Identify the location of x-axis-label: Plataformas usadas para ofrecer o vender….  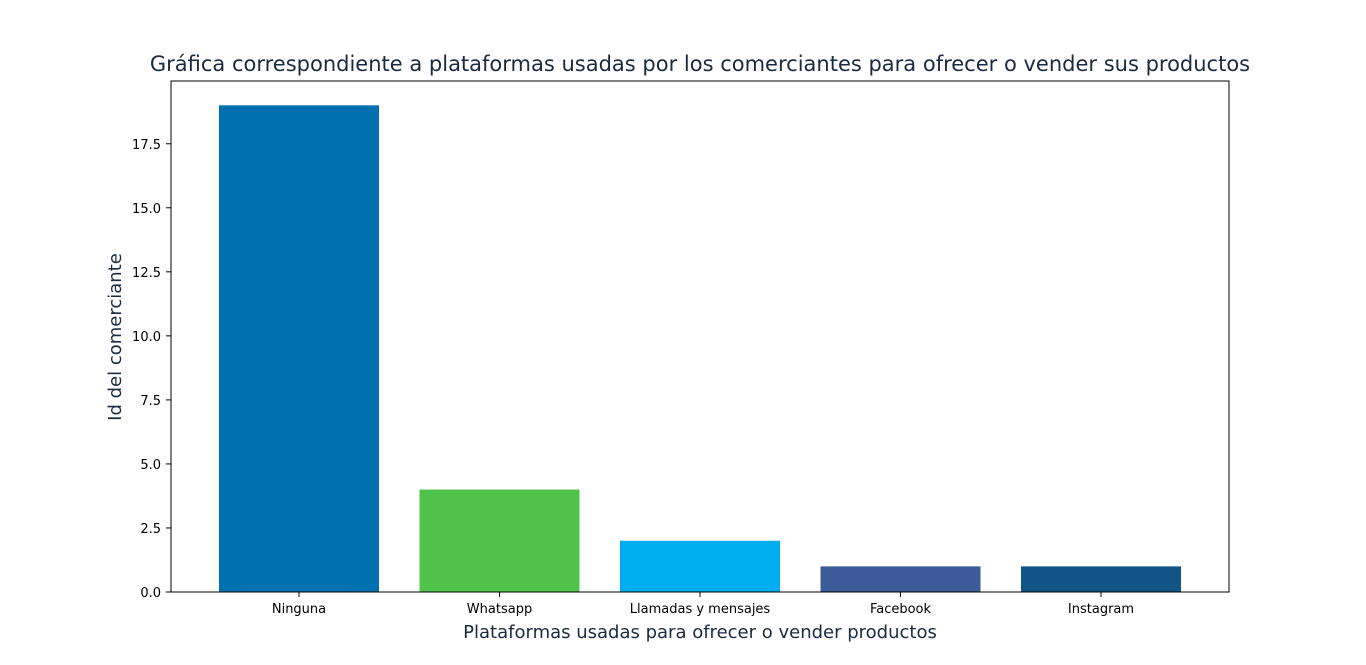
(700, 632).